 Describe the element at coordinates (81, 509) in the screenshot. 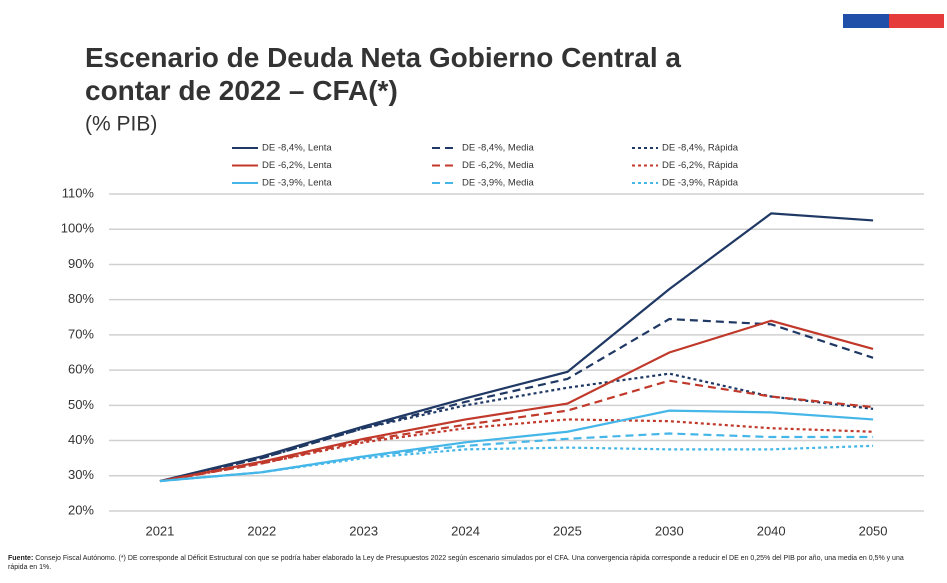

I see `y-tick-label: 20%` at that location.